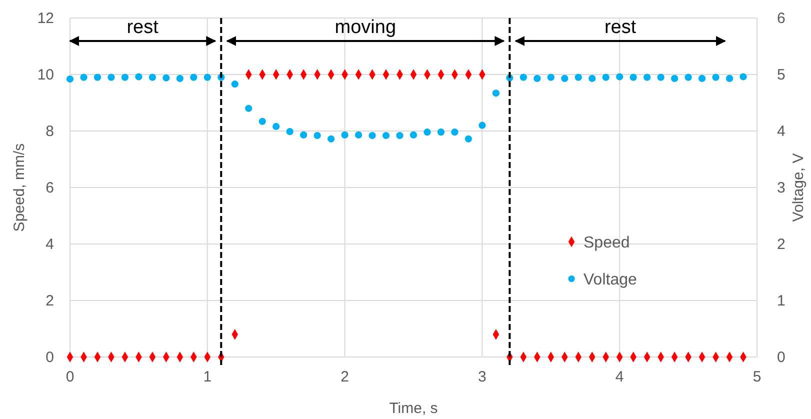  I want to click on x-tick-label: 3, so click(482, 377).